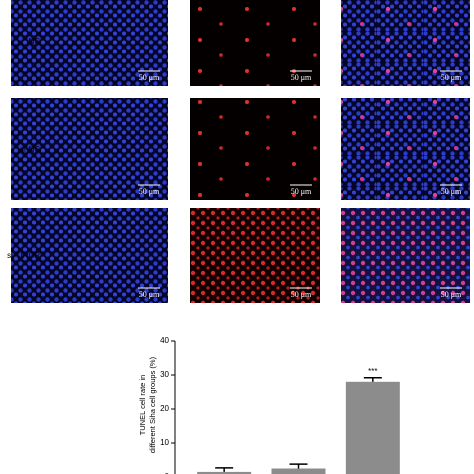 The width and height of the screenshot is (474, 474). What do you see at coordinates (89, 43) in the screenshot?
I see `dapi-nc` at bounding box center [89, 43].